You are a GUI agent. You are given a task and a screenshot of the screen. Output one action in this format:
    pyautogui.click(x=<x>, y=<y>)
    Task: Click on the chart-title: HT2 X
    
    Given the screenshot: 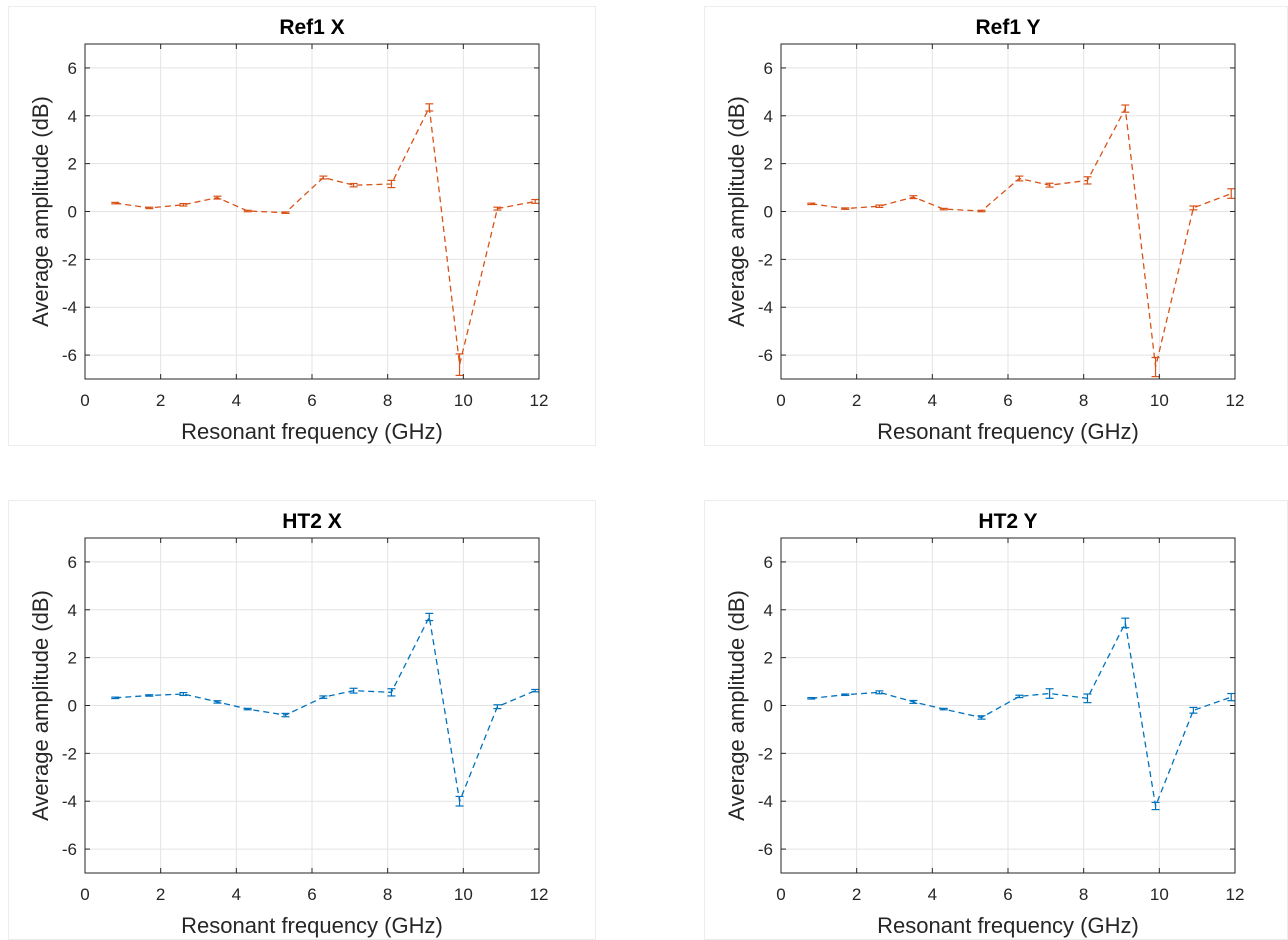 What is the action you would take?
    pyautogui.click(x=312, y=521)
    